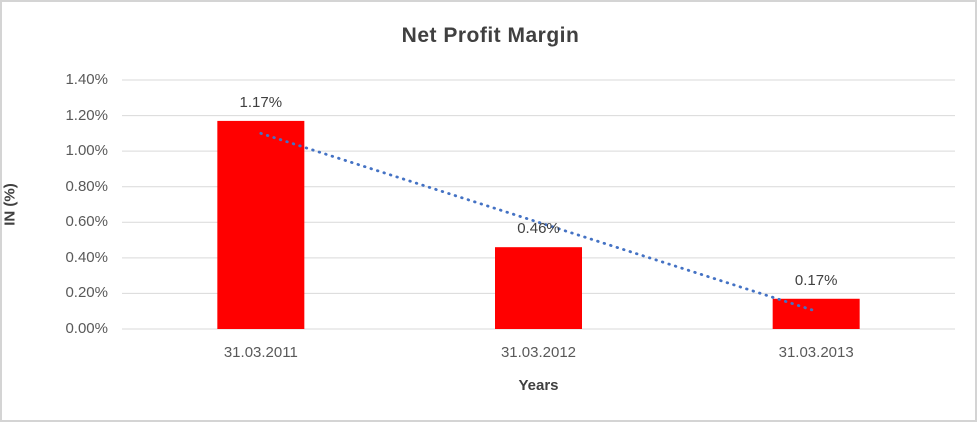  I want to click on y-tick-label: 0.80%, so click(86, 186).